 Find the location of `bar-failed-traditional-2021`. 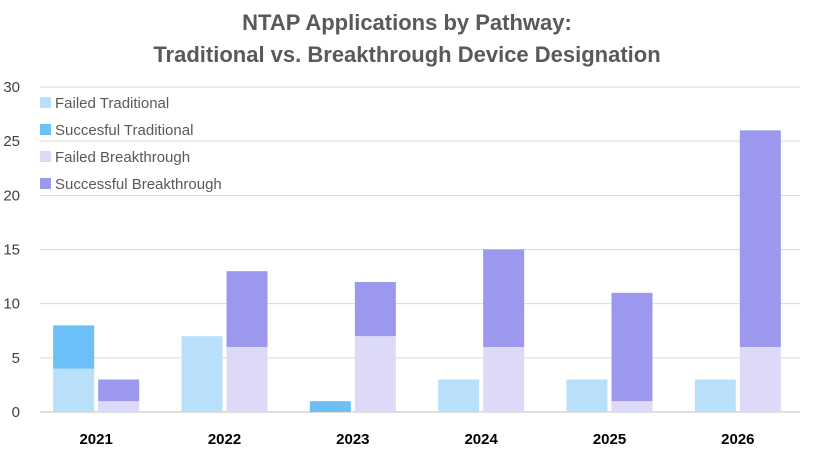

bar-failed-traditional-2021 is located at coordinates (74, 390).